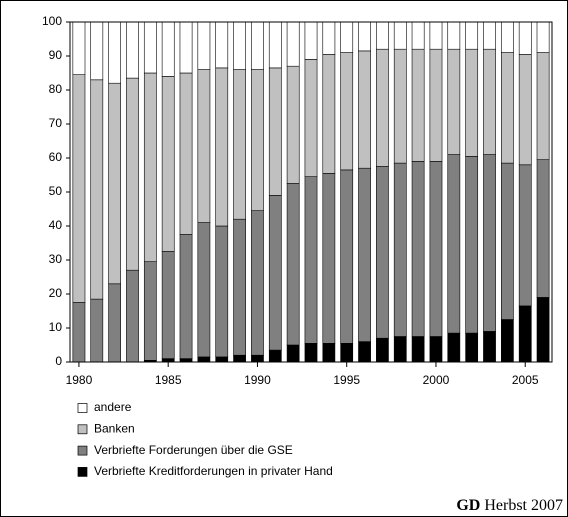 The height and width of the screenshot is (517, 568). I want to click on y-tick-label: 100, so click(52, 21).